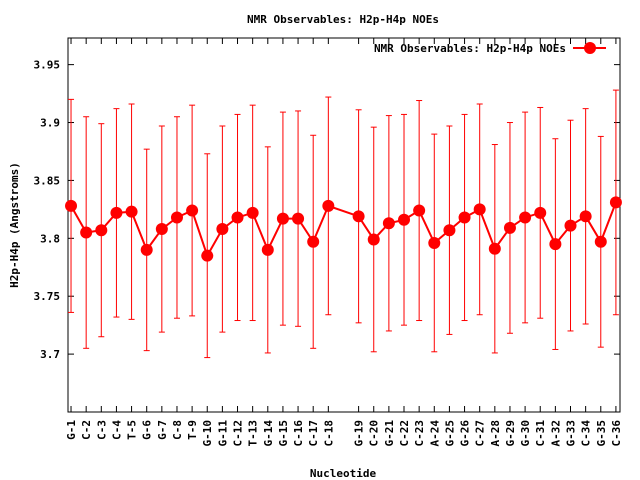  Describe the element at coordinates (47, 180) in the screenshot. I see `y-tick-label: 3.85` at that location.